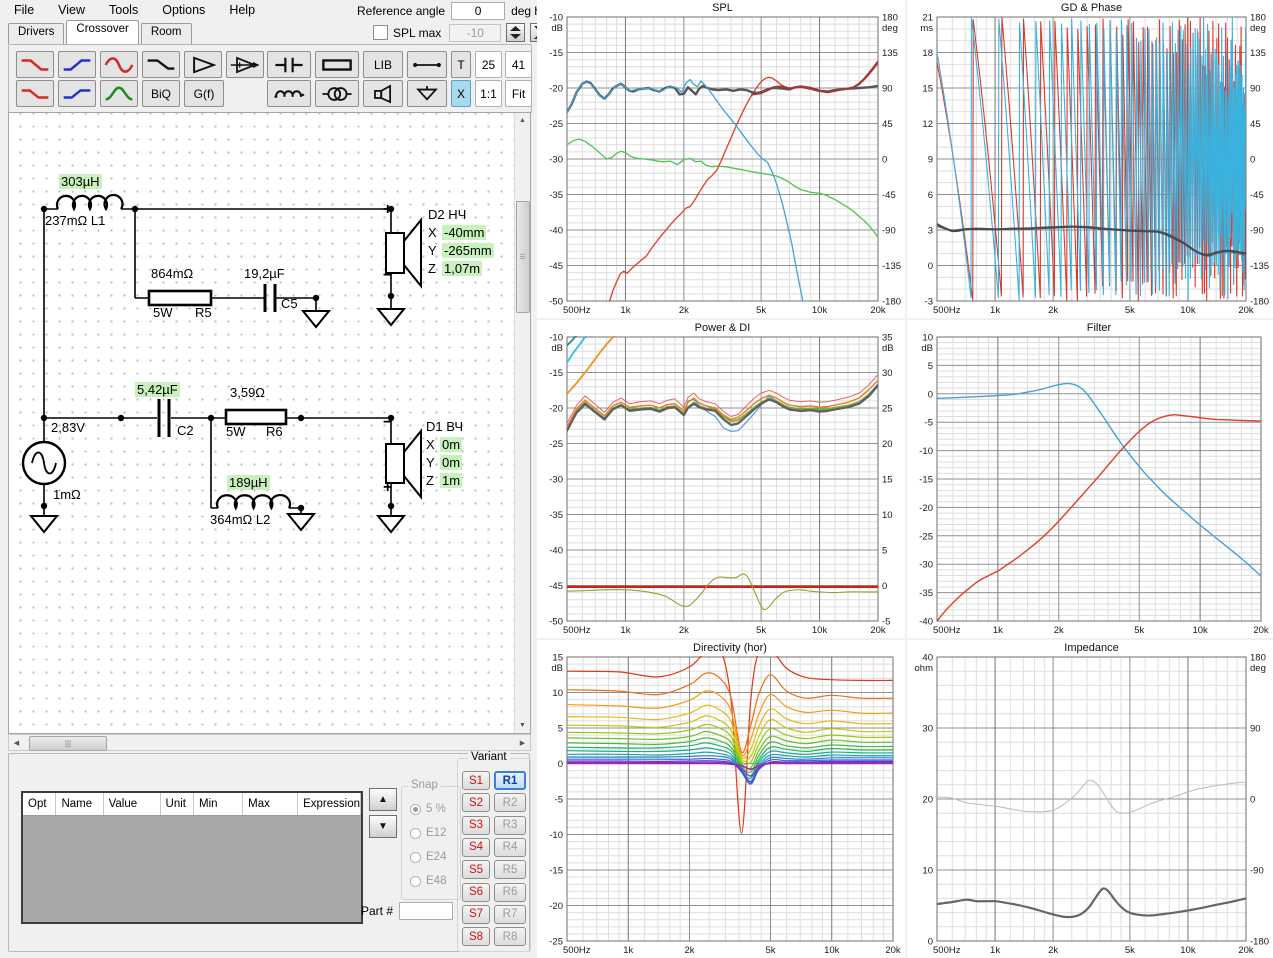  I want to click on snap-radio-e24, so click(415, 857).